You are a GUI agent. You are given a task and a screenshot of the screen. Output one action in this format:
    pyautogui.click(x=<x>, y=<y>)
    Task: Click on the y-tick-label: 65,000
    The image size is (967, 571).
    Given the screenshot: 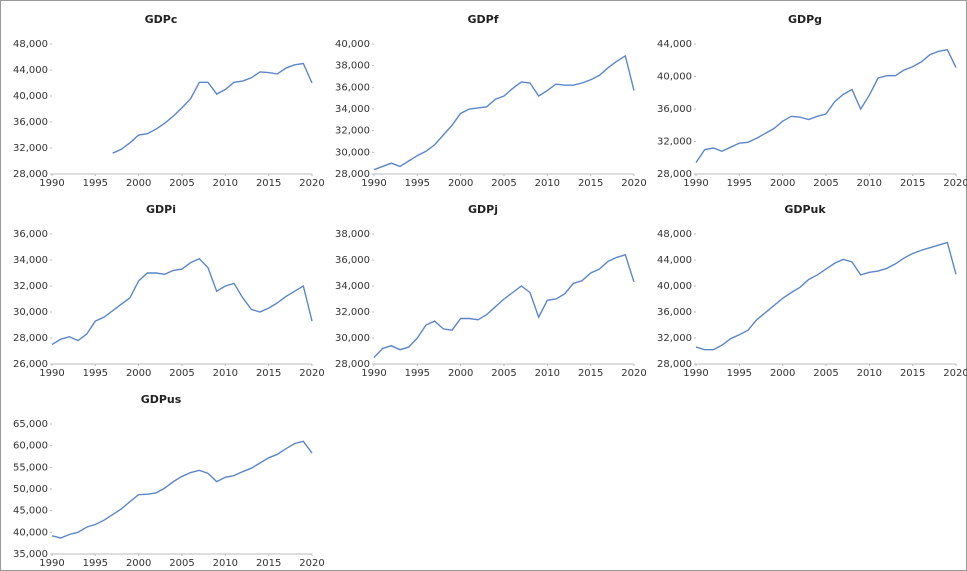 What is the action you would take?
    pyautogui.click(x=30, y=424)
    